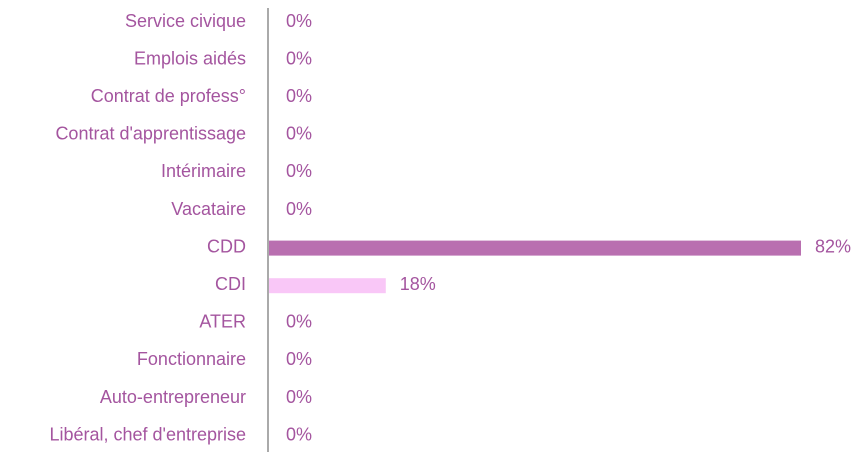 The image size is (863, 453). I want to click on category-label: Vacataire, so click(208, 209).